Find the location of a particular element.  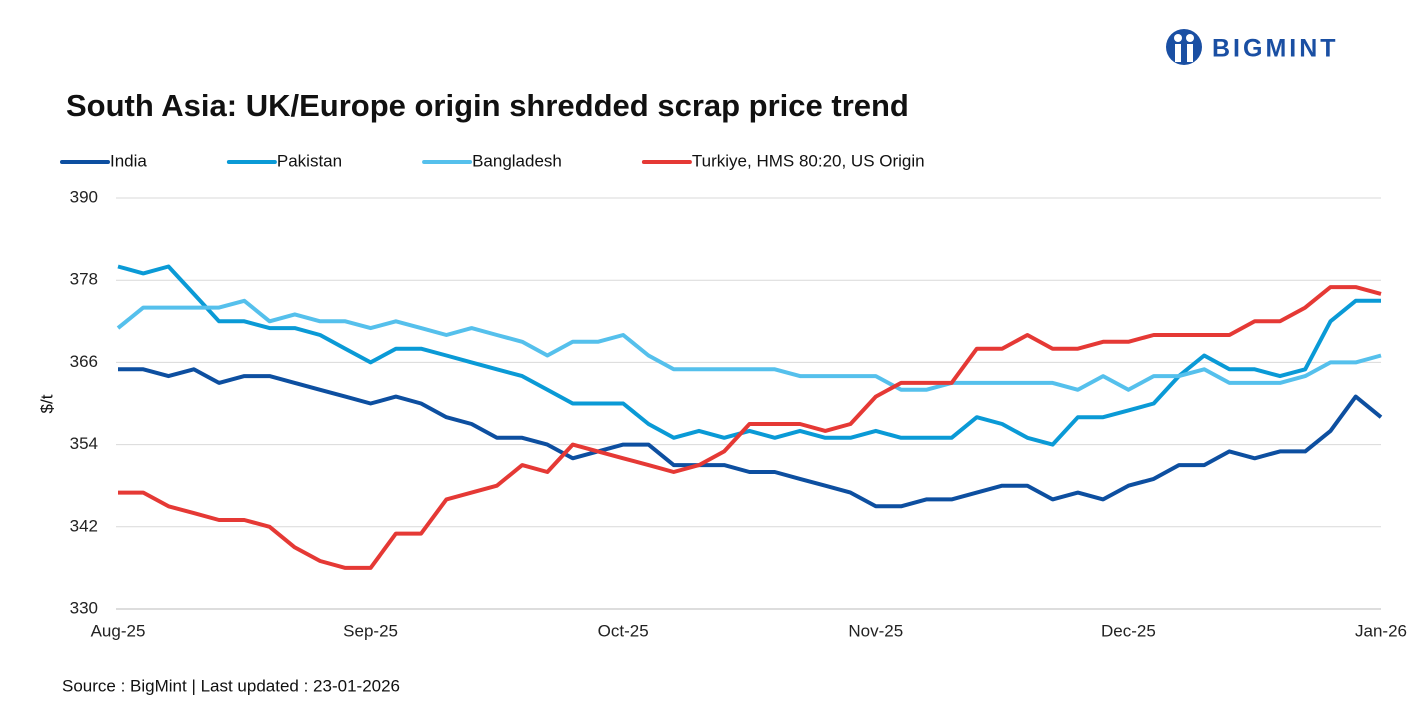

y-tick-label: 366 is located at coordinates (84, 361).